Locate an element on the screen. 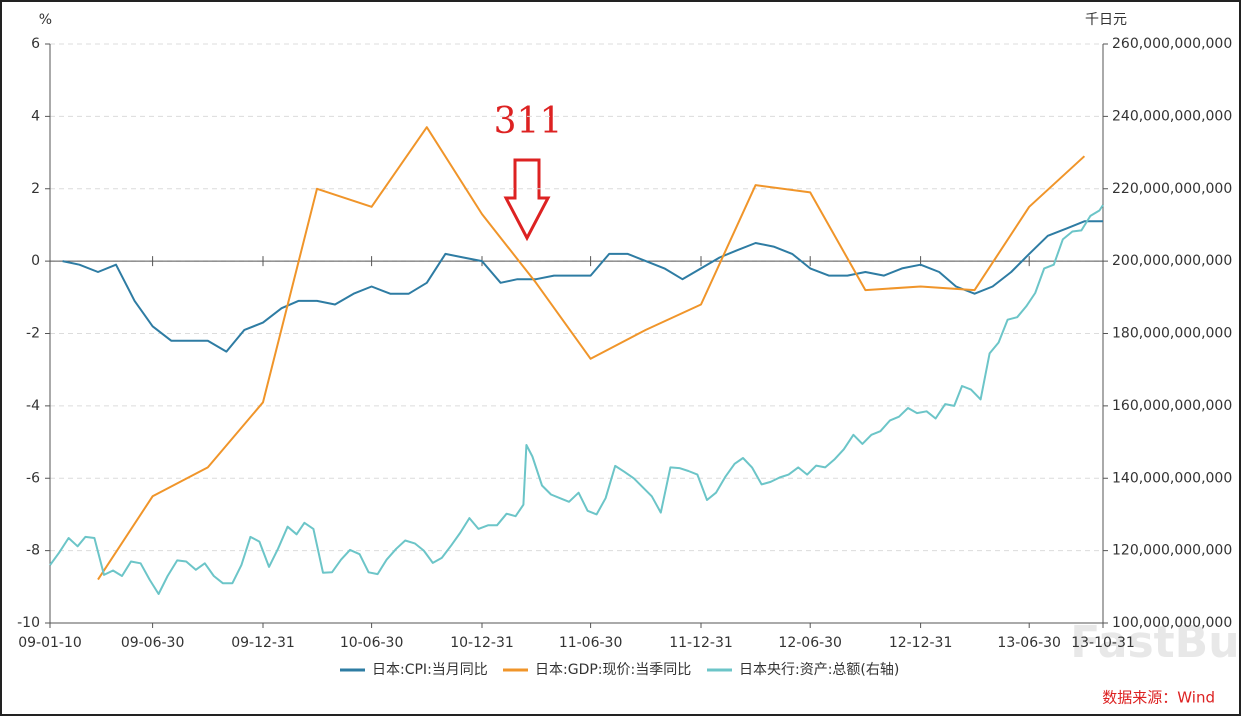 This screenshot has width=1241, height=716. y2-tick-label: 260,000,000,000 is located at coordinates (1172, 44).